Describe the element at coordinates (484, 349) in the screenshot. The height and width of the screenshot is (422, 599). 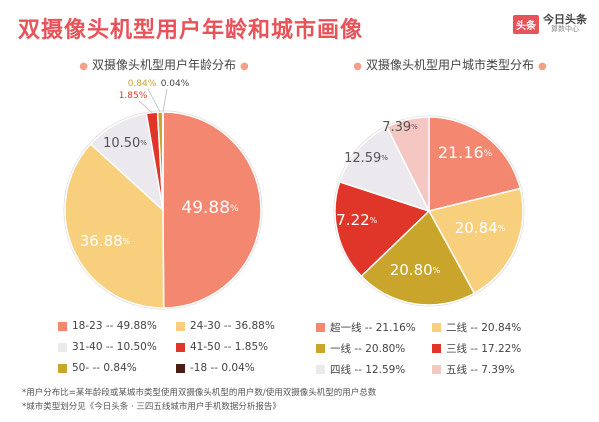
I see `legend-label: 三线 -- 17.22%` at that location.